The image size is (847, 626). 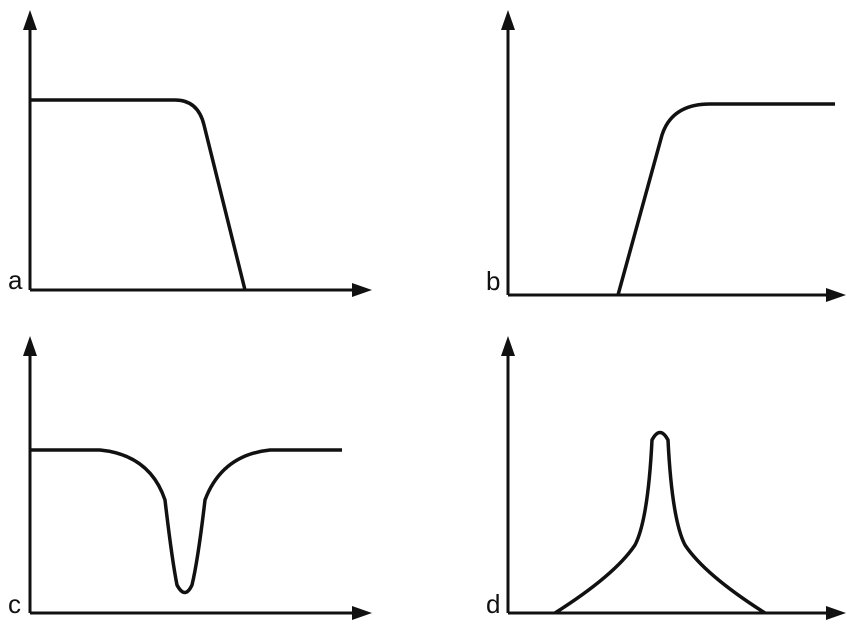 I want to click on panel-label: a, so click(x=15, y=280).